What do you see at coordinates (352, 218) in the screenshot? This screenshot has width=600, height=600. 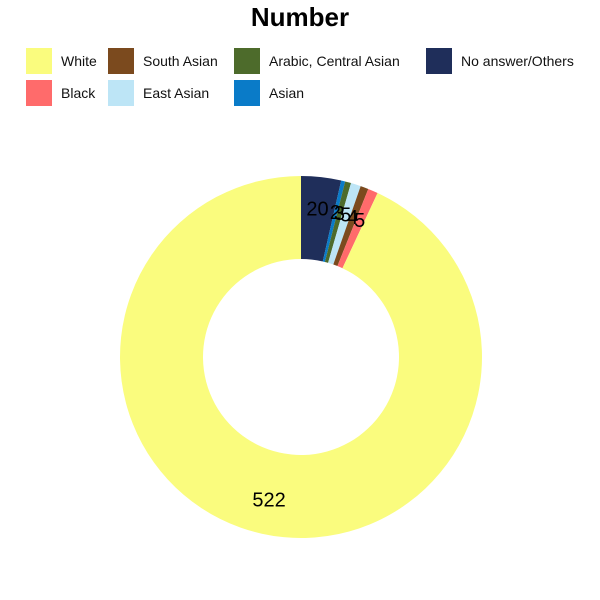 I see `data-label: 4` at bounding box center [352, 218].